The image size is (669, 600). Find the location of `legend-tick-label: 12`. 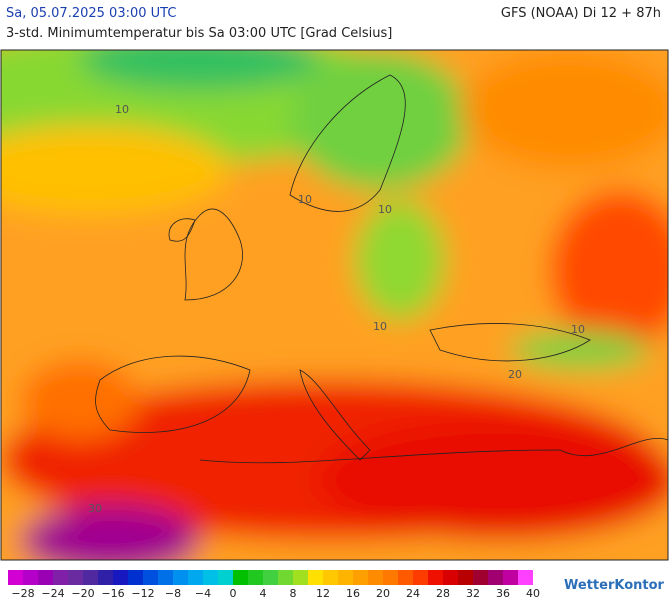

legend-tick-label: 12 is located at coordinates (323, 593).